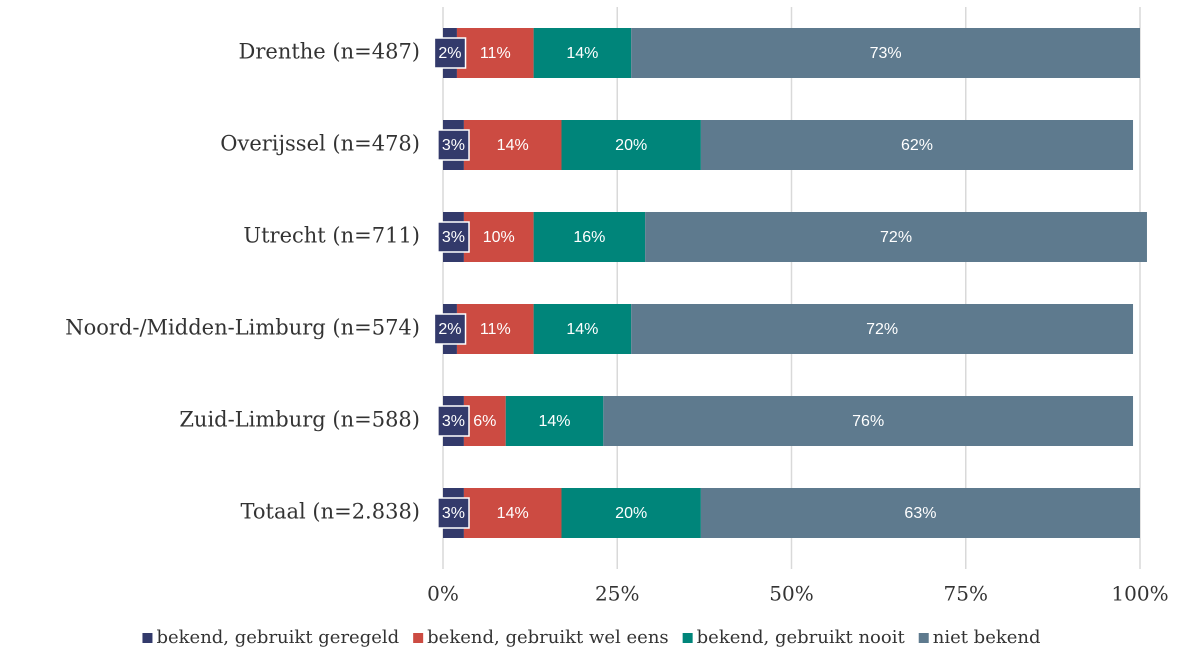 Image resolution: width=1183 pixels, height=657 pixels. I want to click on value-label: 76%, so click(868, 421).